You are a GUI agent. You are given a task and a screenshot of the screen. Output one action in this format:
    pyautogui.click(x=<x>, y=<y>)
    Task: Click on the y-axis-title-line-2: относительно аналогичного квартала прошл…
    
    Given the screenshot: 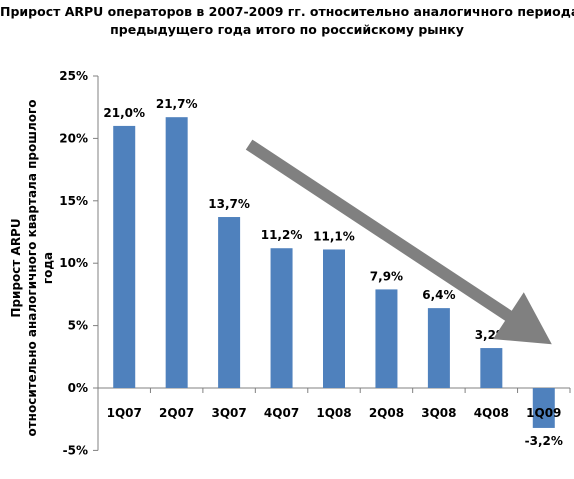 What is the action you would take?
    pyautogui.click(x=32, y=267)
    